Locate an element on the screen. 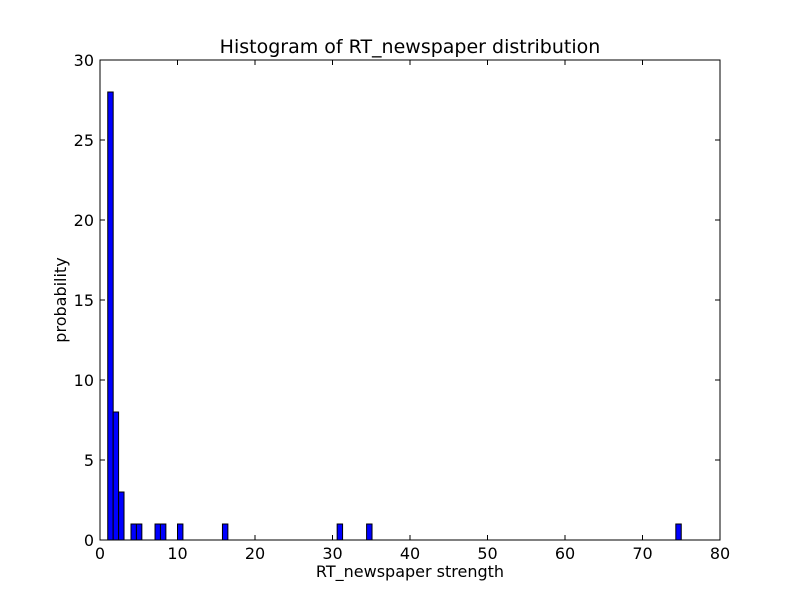 The width and height of the screenshot is (800, 600). y-axis-label: probability is located at coordinates (60, 299).